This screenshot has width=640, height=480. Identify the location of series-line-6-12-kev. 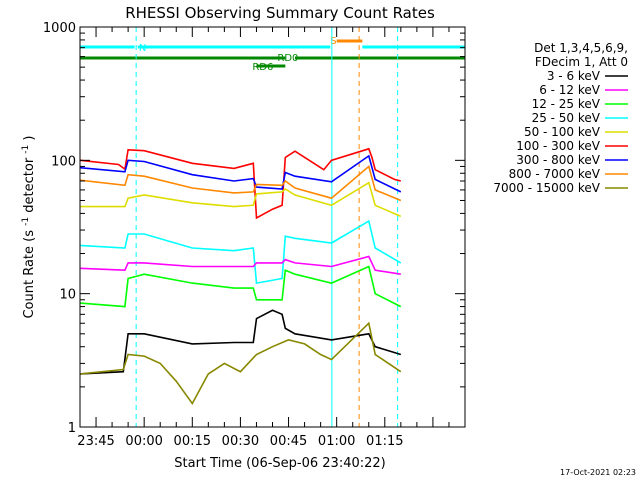
(240, 265).